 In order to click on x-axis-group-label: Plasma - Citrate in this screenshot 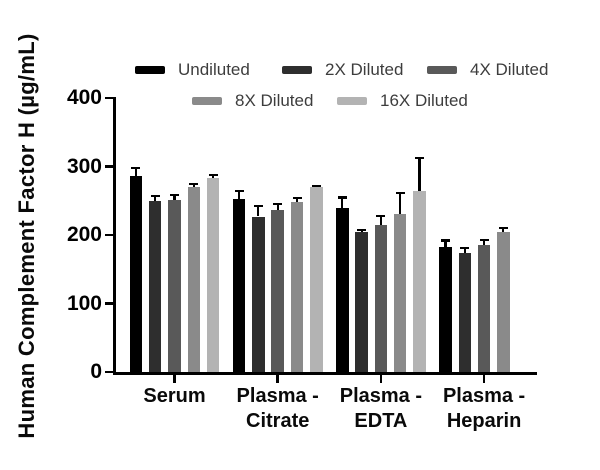, I will do `click(277, 408)`.